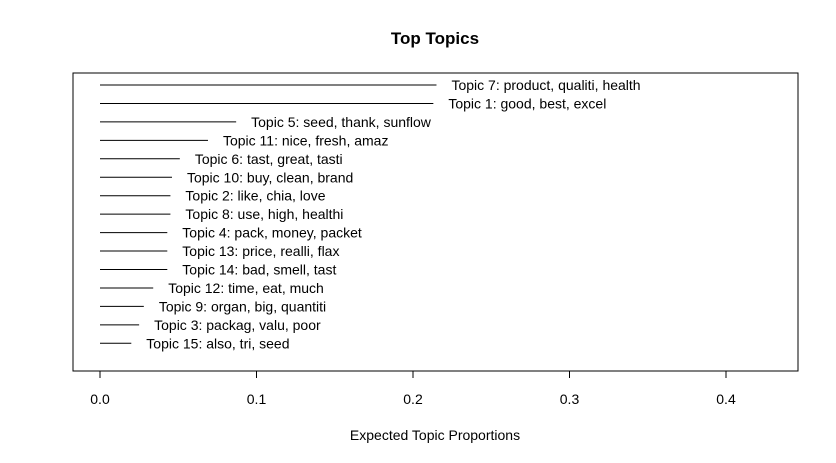 Image resolution: width=836 pixels, height=463 pixels. I want to click on topic-label: Topic 11: nice, fresh, amaz, so click(305, 140).